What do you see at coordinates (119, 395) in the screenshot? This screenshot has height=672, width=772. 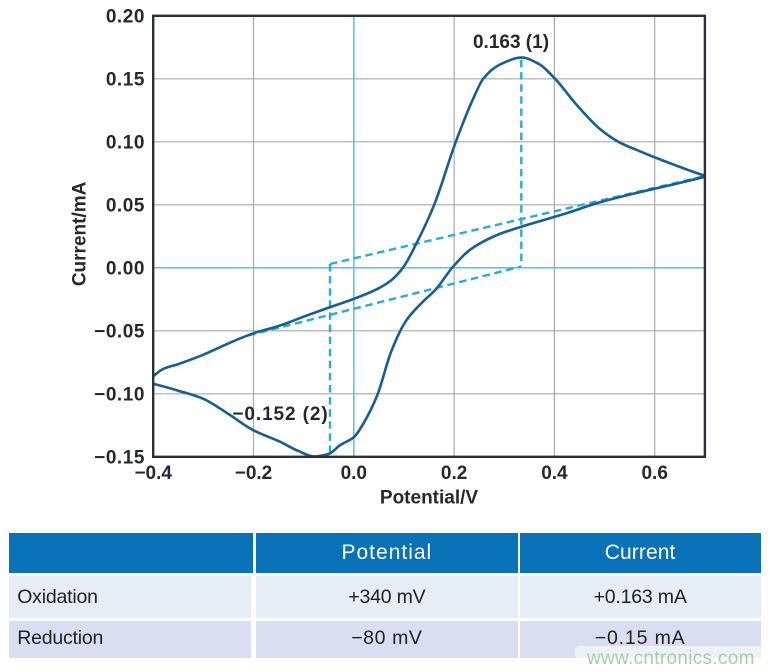 I see `svg-text: −0.10` at bounding box center [119, 395].